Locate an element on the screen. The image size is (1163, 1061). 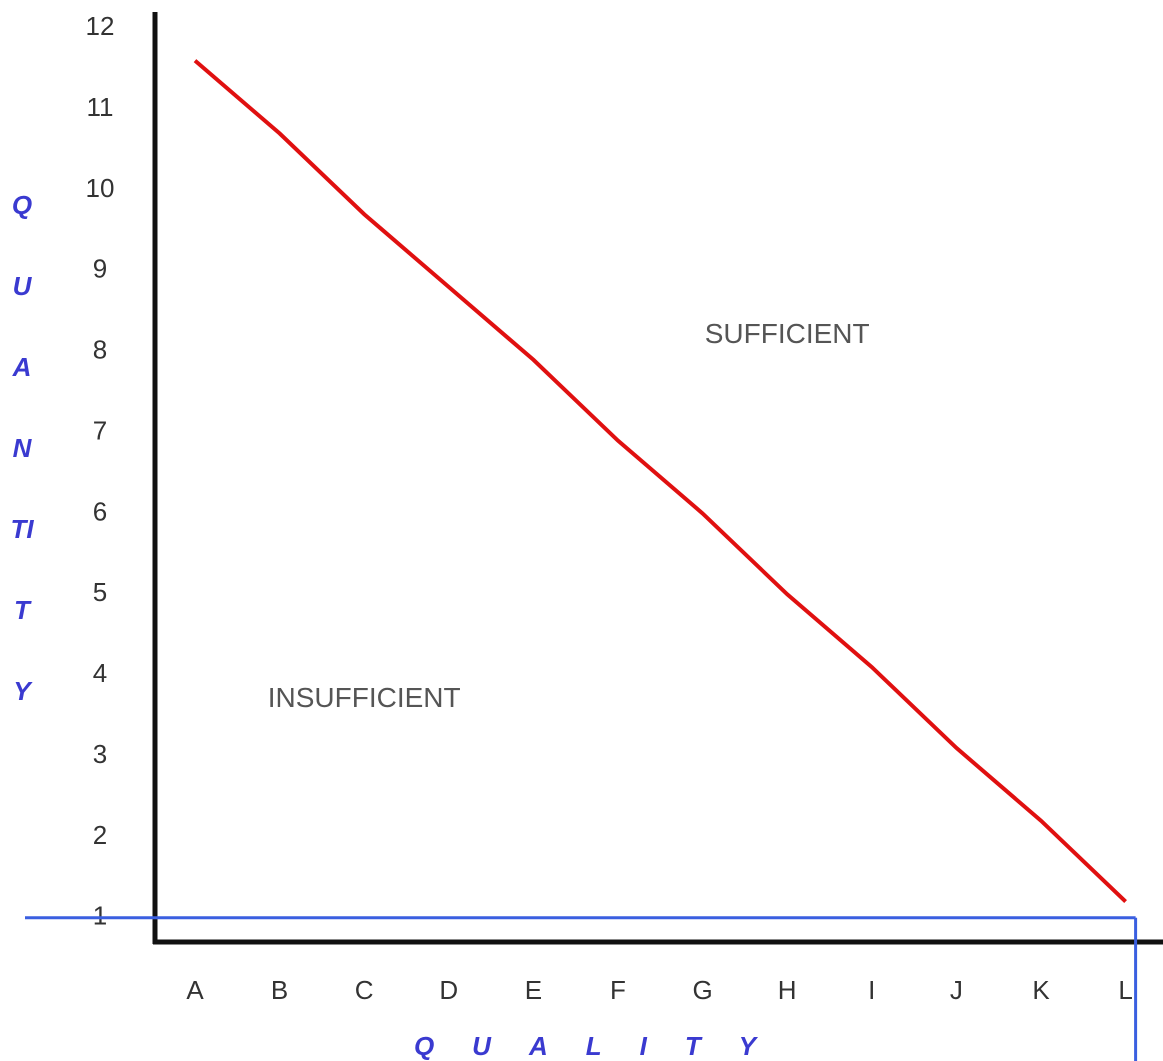
y-axis-label: QUANTITY is located at coordinates (22, 448).